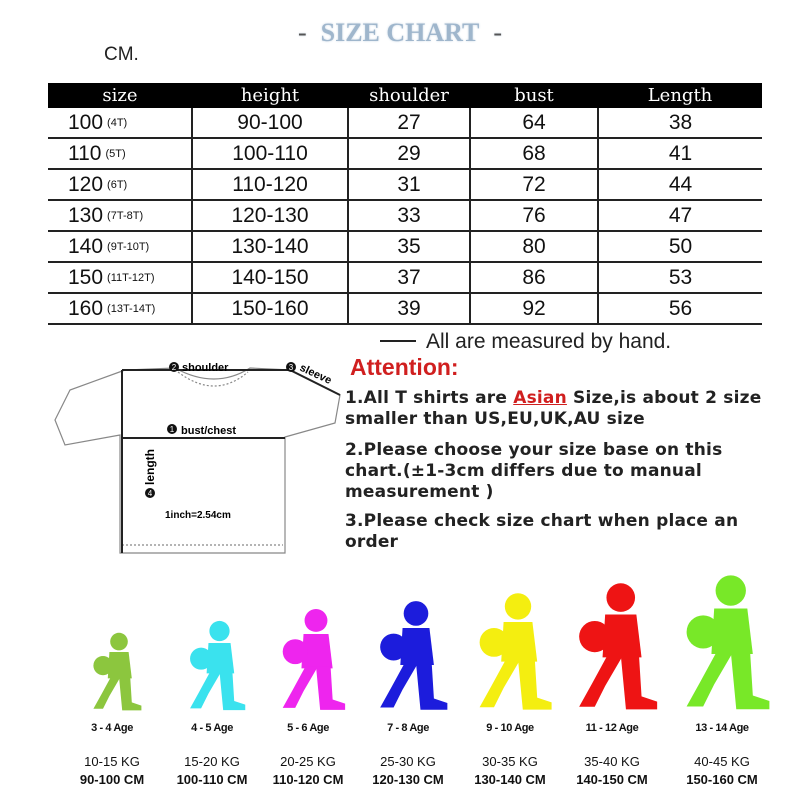 Image resolution: width=800 pixels, height=800 pixels. I want to click on table-row: 100 (4T) 90-100 27 64 38, so click(405, 123).